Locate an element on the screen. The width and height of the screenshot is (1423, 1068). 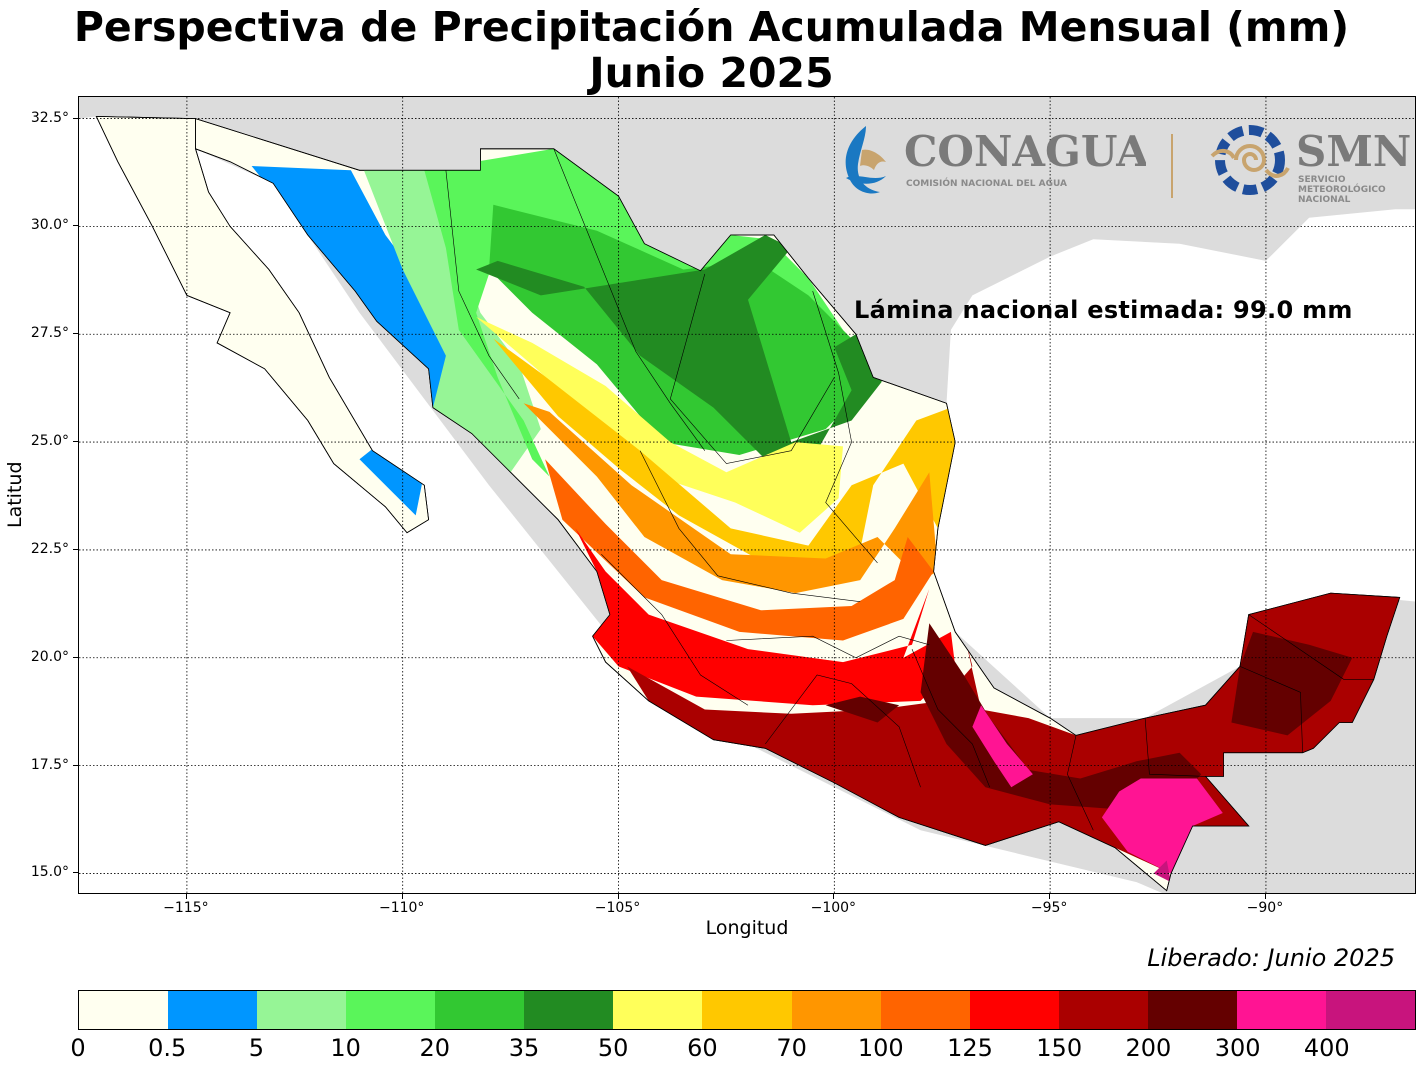
lat-tick-label: 15.0° is located at coordinates (49, 872).